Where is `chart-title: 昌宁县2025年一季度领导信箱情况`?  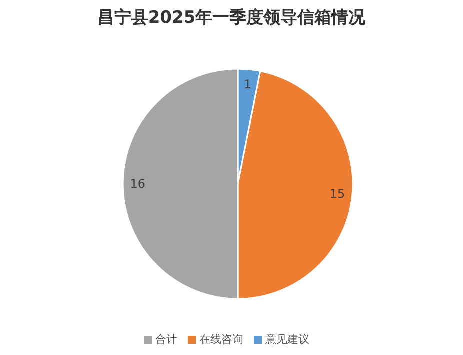 chart-title: 昌宁县2025年一季度领导信箱情况 is located at coordinates (231, 18).